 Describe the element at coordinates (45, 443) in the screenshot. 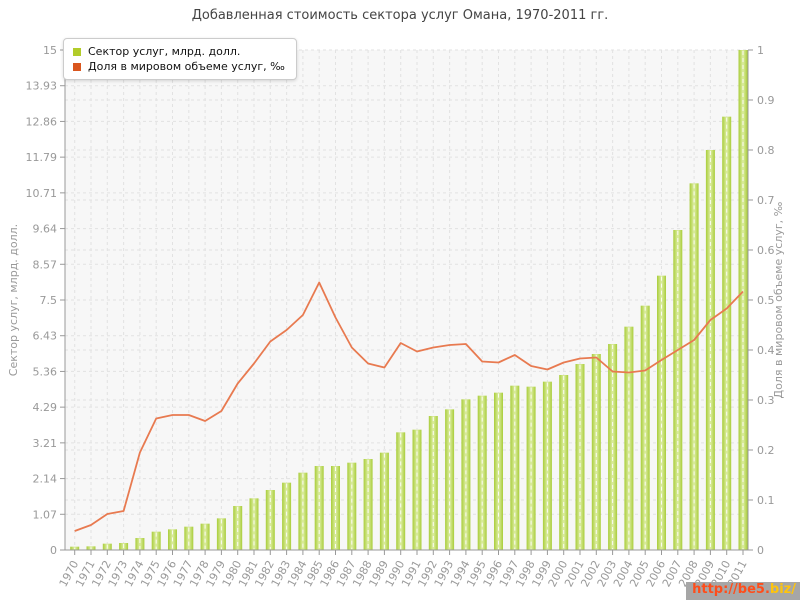

I see `left-tick-label: 3.21` at that location.